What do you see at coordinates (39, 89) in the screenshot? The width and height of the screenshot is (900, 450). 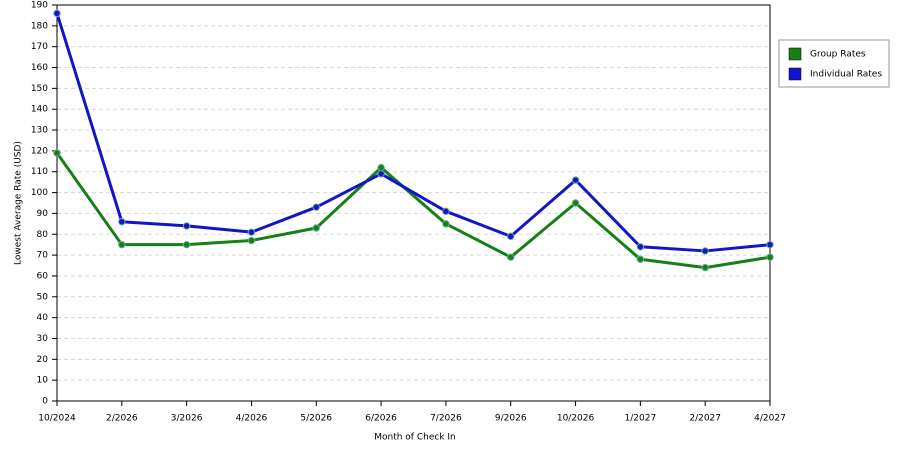 I see `y-tick-label: 150` at bounding box center [39, 89].